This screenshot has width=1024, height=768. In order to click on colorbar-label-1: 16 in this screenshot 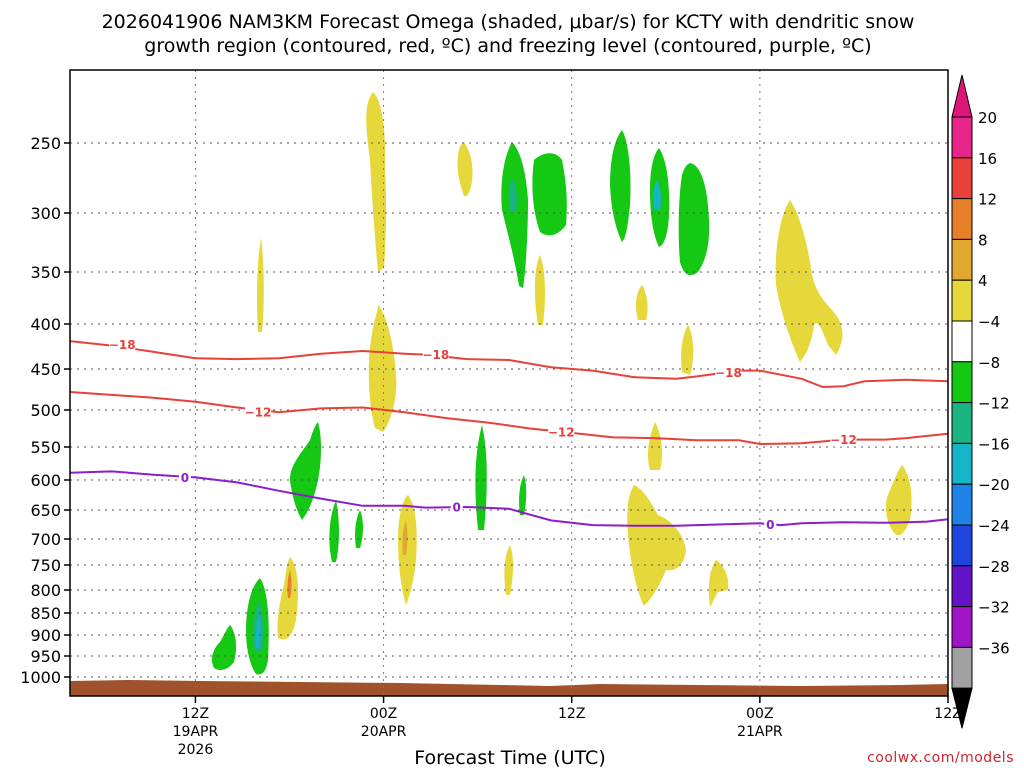, I will do `click(987, 159)`.